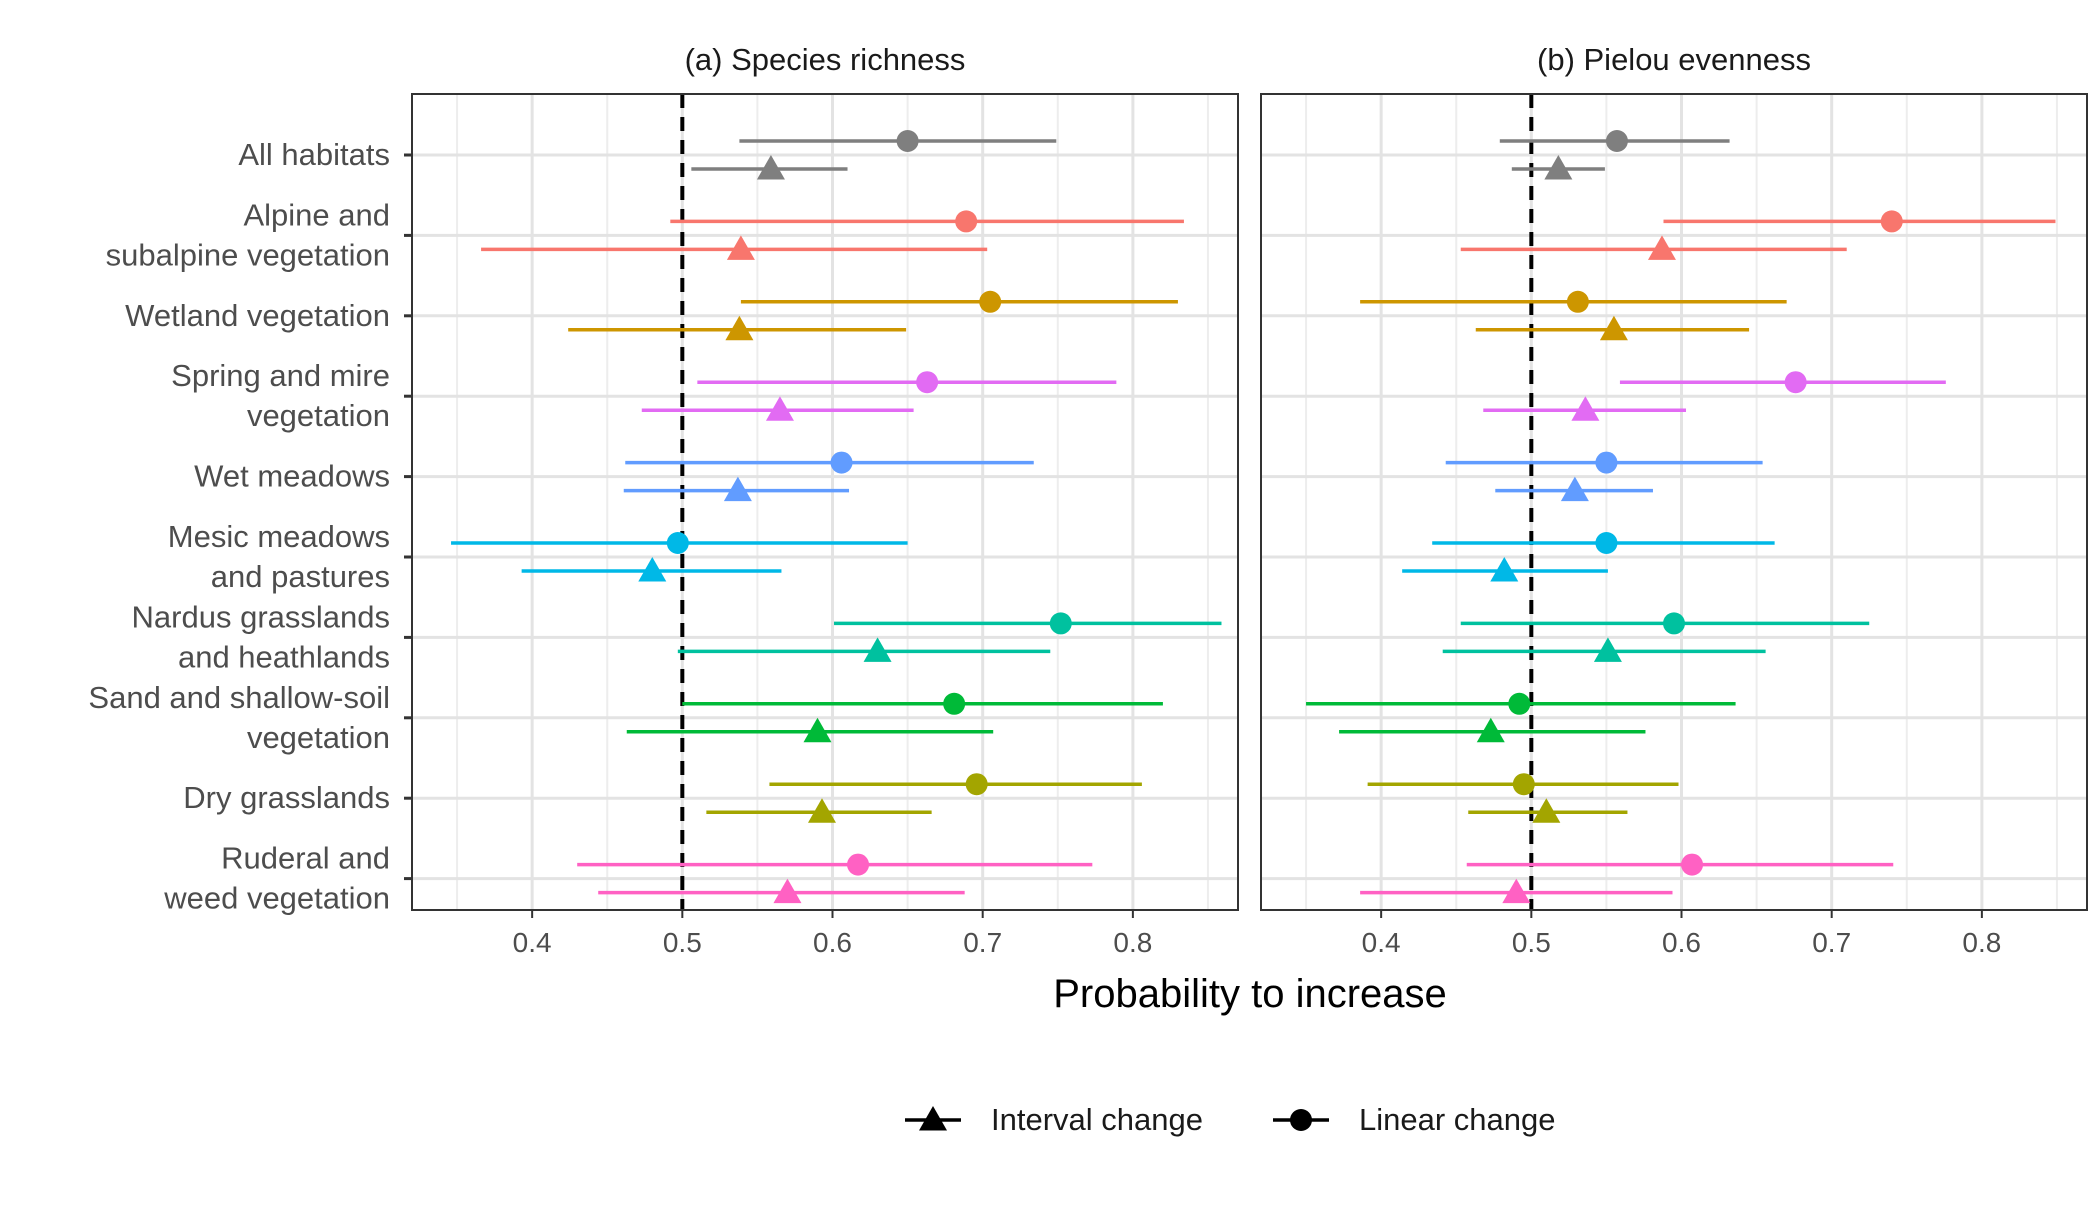  I want to click on x-axis-title: Probability to increase, so click(1250, 994).